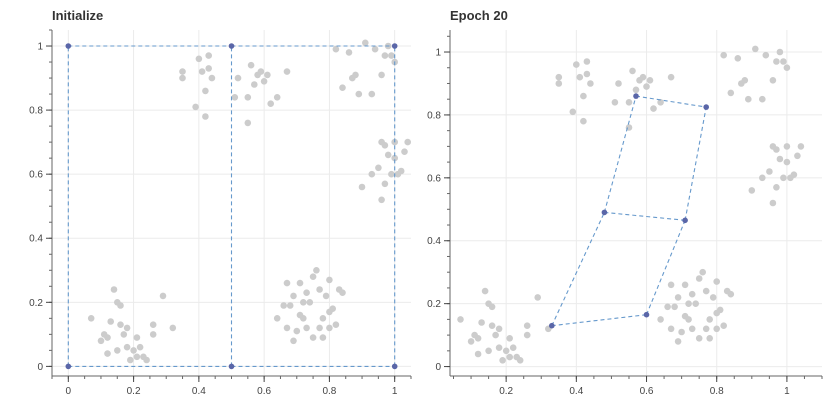  What do you see at coordinates (479, 15) in the screenshot?
I see `chart-title-epoch-20: Epoch 20` at bounding box center [479, 15].